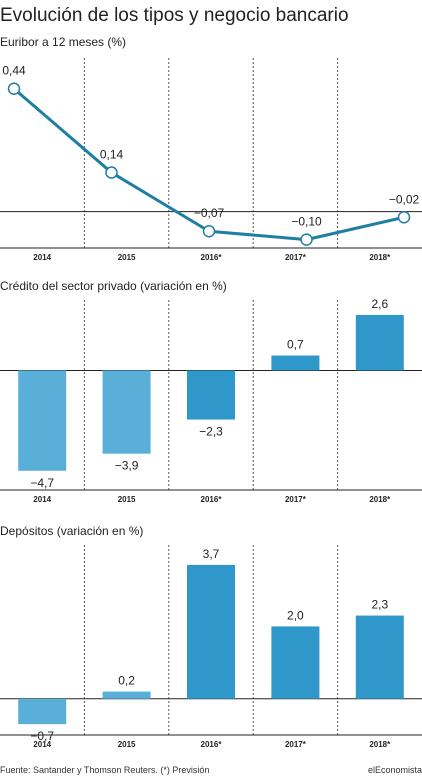 Image resolution: width=422 pixels, height=781 pixels. I want to click on euribor-tick-label: 2017*, so click(296, 257).